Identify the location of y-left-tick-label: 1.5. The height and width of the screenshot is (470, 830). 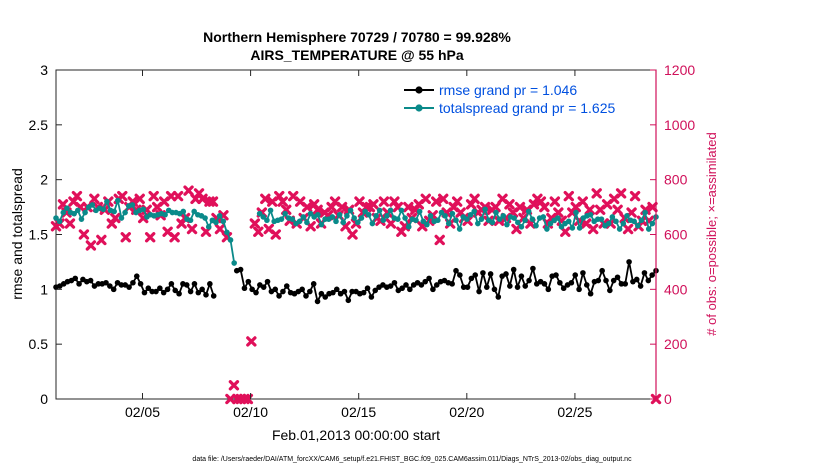
(39, 235).